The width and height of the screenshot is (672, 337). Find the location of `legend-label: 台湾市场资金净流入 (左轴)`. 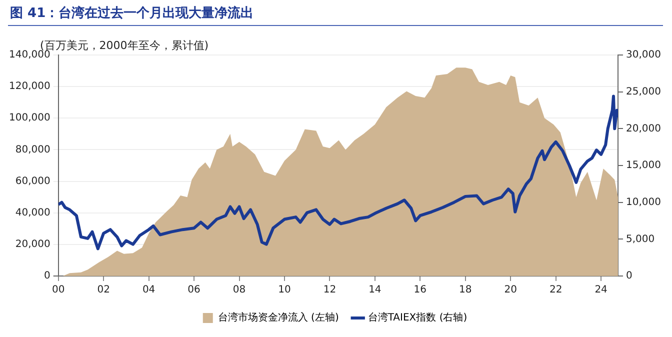

legend-label: 台湾市场资金净流入 (左轴) is located at coordinates (278, 318).